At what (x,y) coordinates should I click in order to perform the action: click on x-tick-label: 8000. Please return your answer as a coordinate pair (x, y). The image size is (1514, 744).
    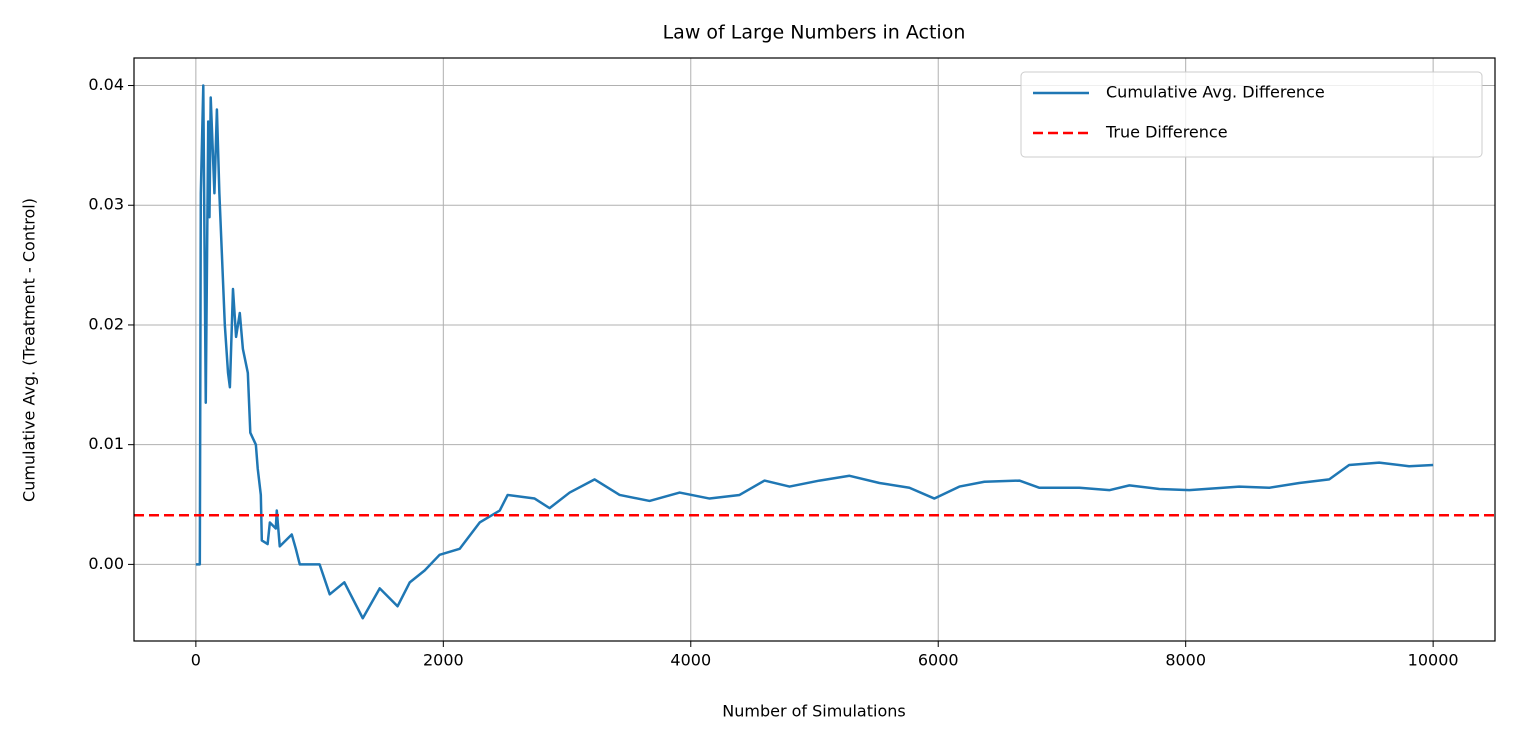
    Looking at the image, I should click on (1185, 660).